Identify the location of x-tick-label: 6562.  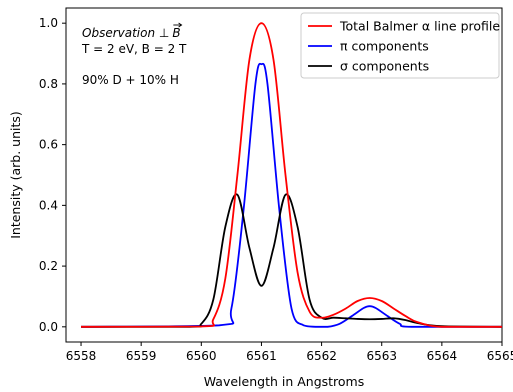
(321, 356).